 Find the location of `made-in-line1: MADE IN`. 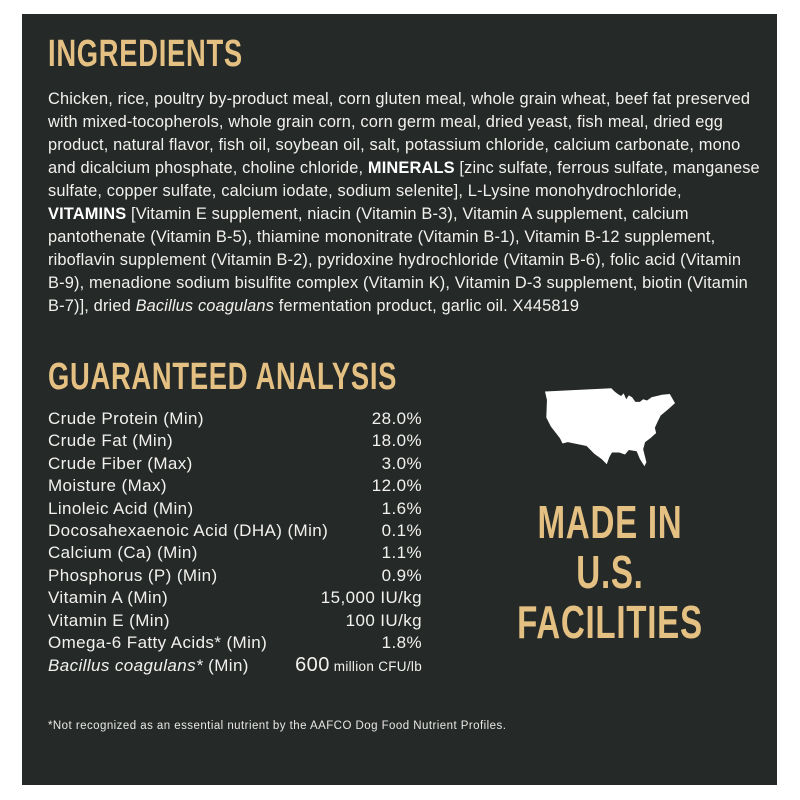

made-in-line1: MADE IN is located at coordinates (609, 522).